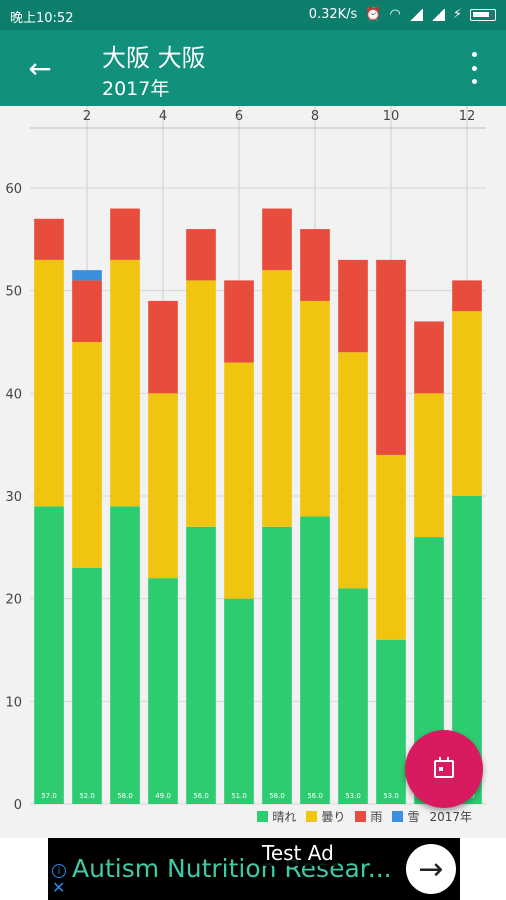  What do you see at coordinates (42, 18) in the screenshot?
I see `status-time: 晚上10:52` at bounding box center [42, 18].